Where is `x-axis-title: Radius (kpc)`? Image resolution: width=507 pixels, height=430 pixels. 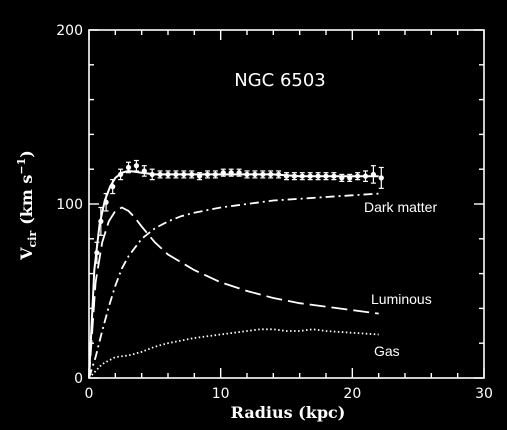
x-axis-title: Radius (kpc) is located at coordinates (288, 412).